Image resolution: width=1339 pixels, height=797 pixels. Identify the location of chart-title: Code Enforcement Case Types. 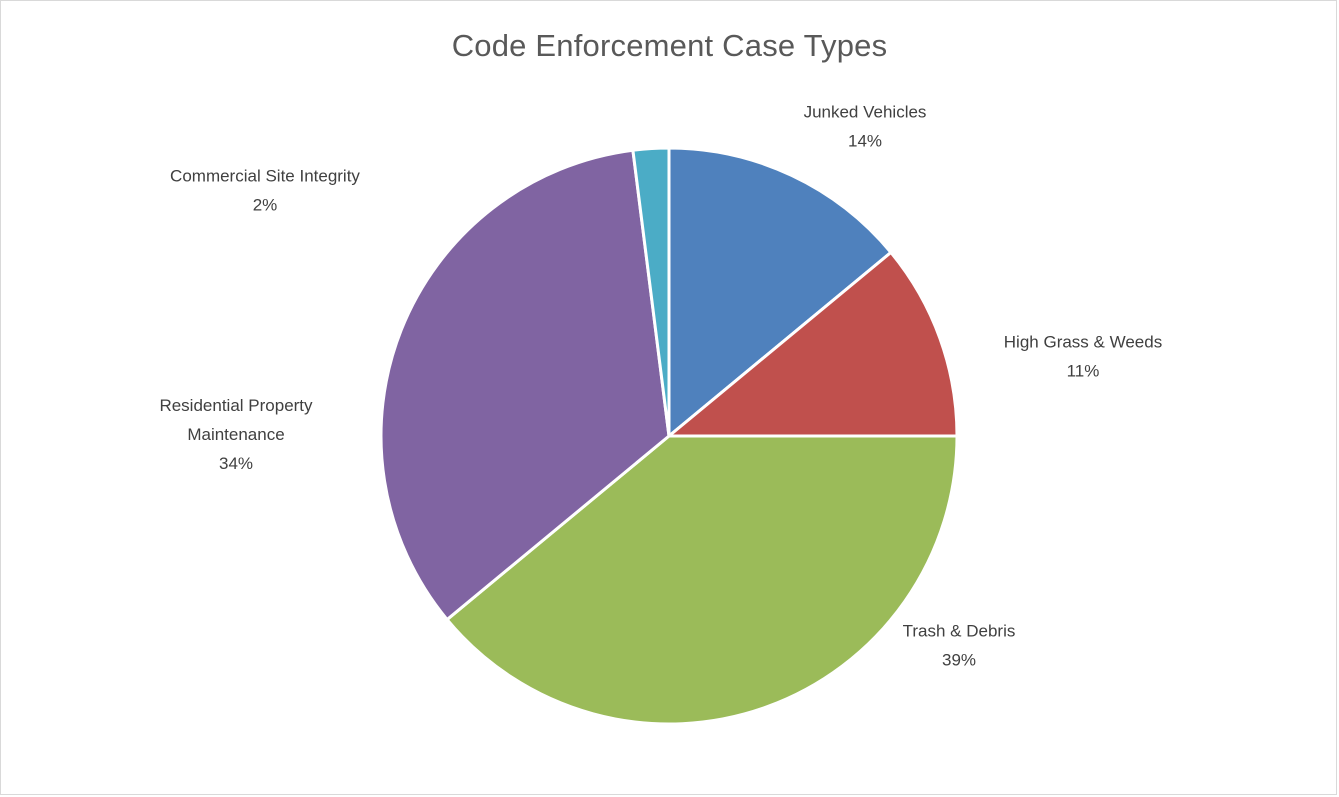
(669, 45).